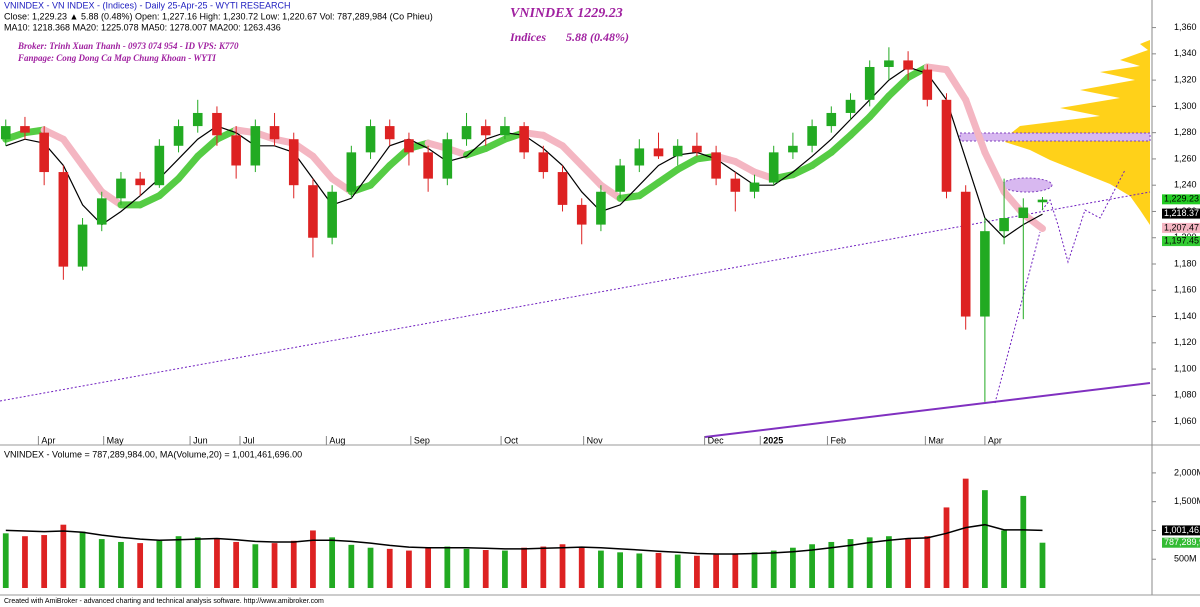 The height and width of the screenshot is (607, 1200). I want to click on y-tick-label: 1,060, so click(1185, 421).